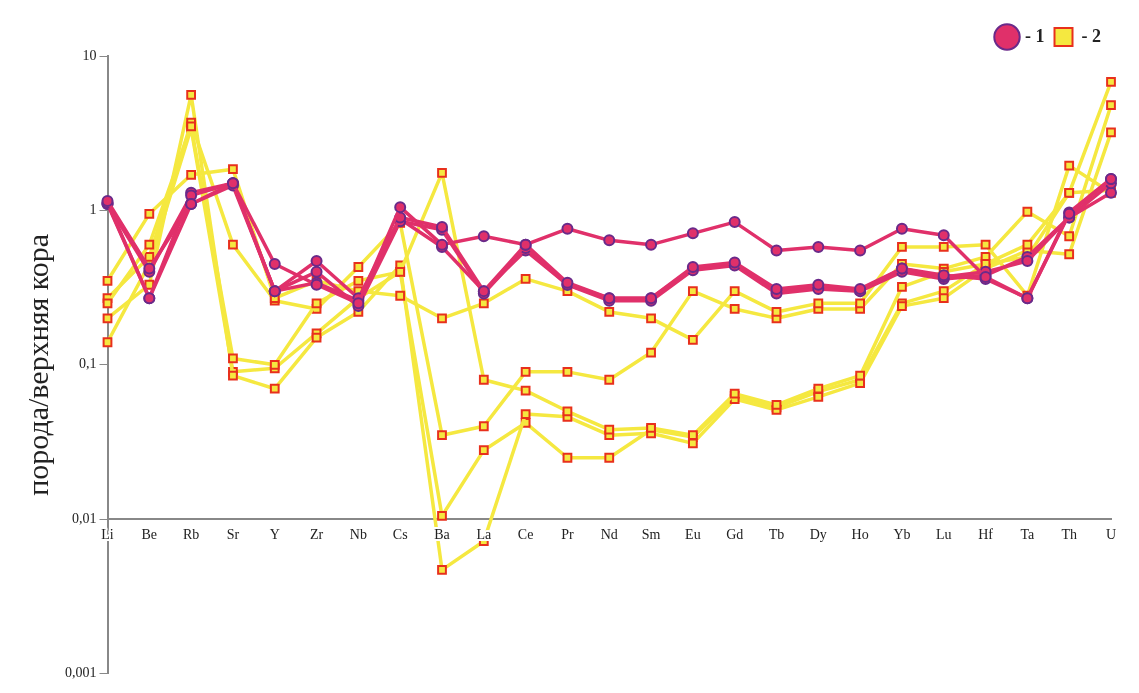 The image size is (1139, 693). Describe the element at coordinates (986, 535) in the screenshot. I see `x-tick-label: Hf` at that location.